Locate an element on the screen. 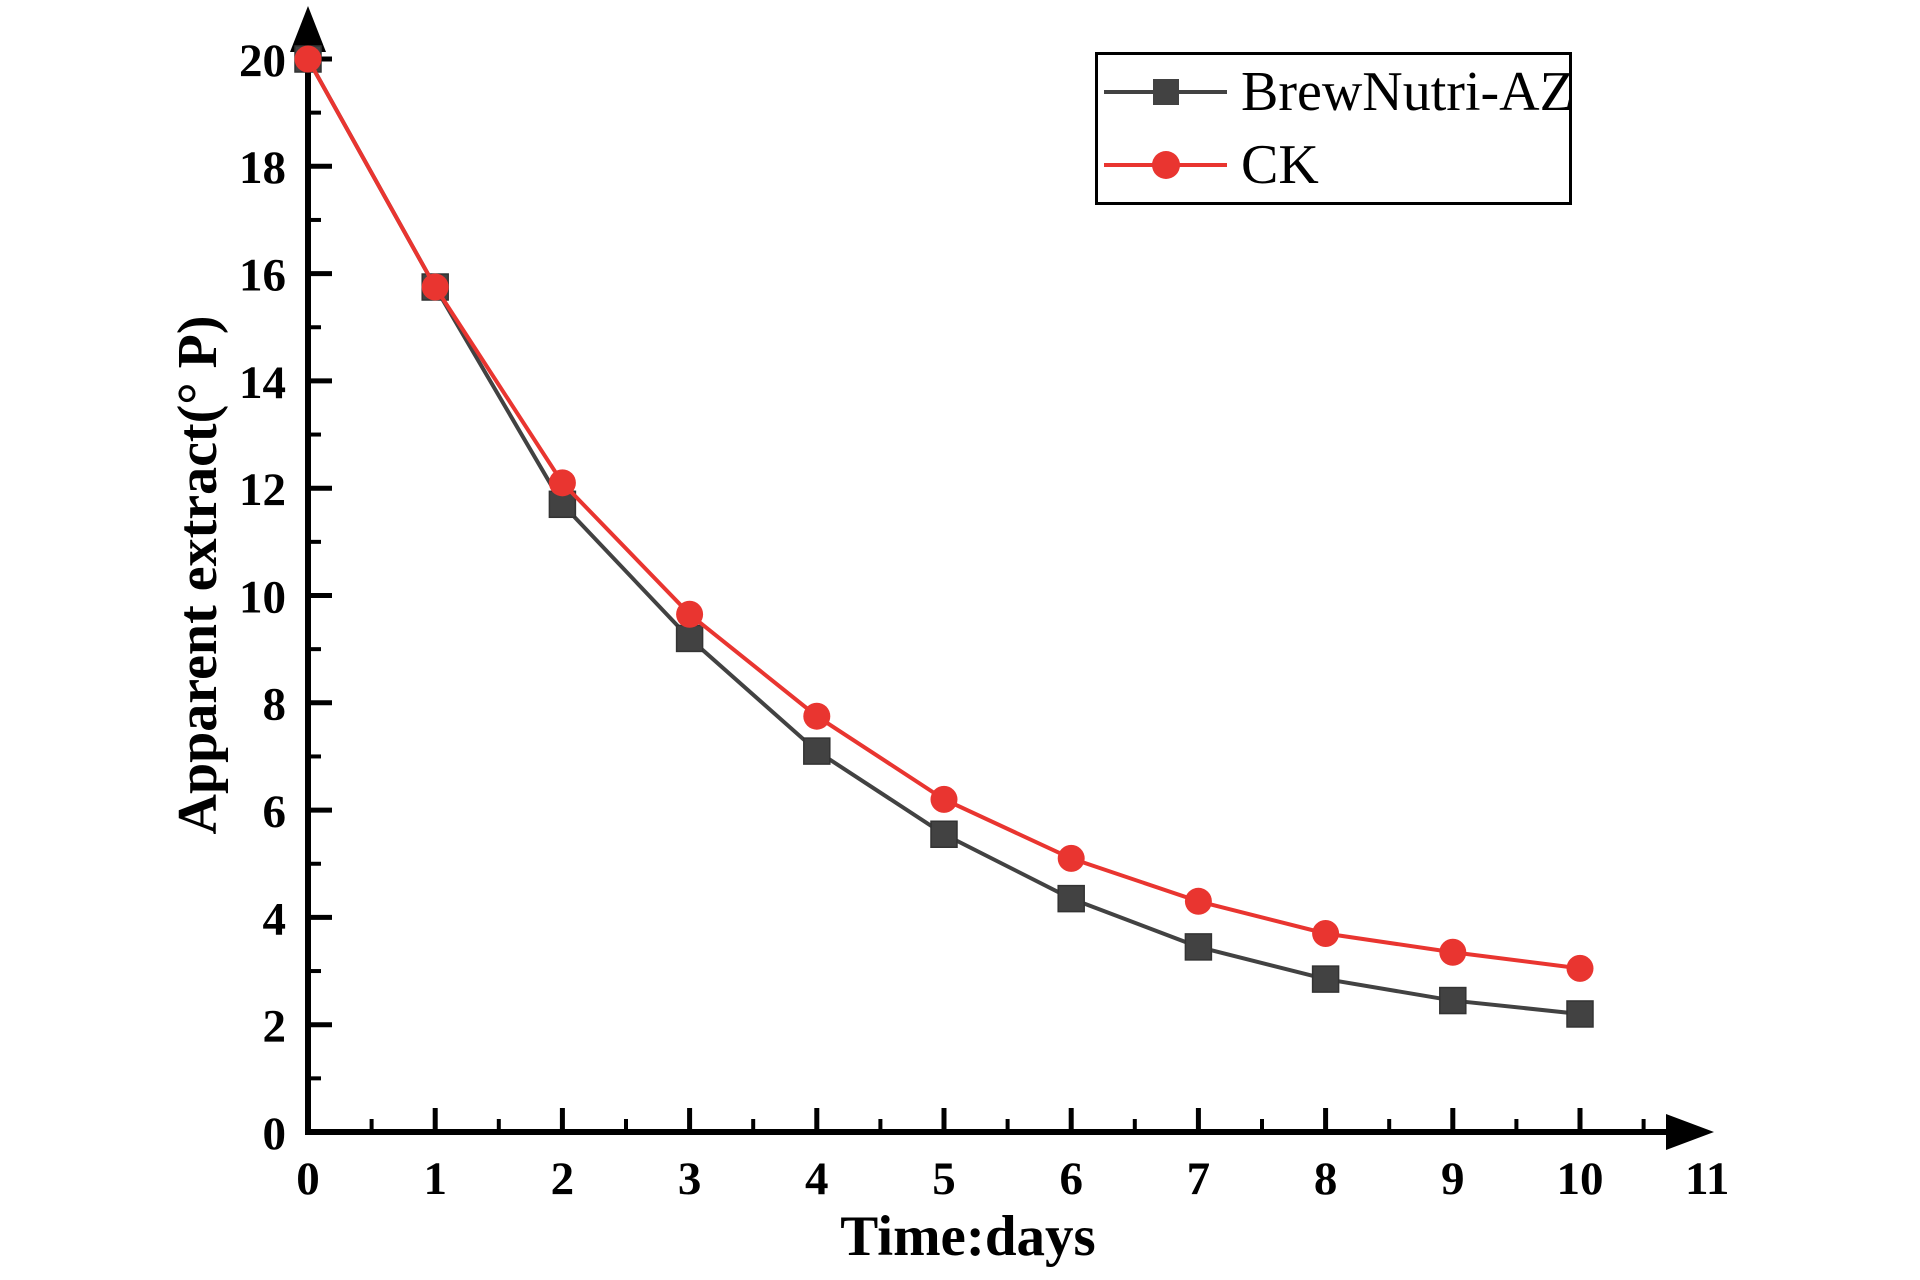 This screenshot has width=1920, height=1280. y-tick-label: 0 is located at coordinates (275, 1134).